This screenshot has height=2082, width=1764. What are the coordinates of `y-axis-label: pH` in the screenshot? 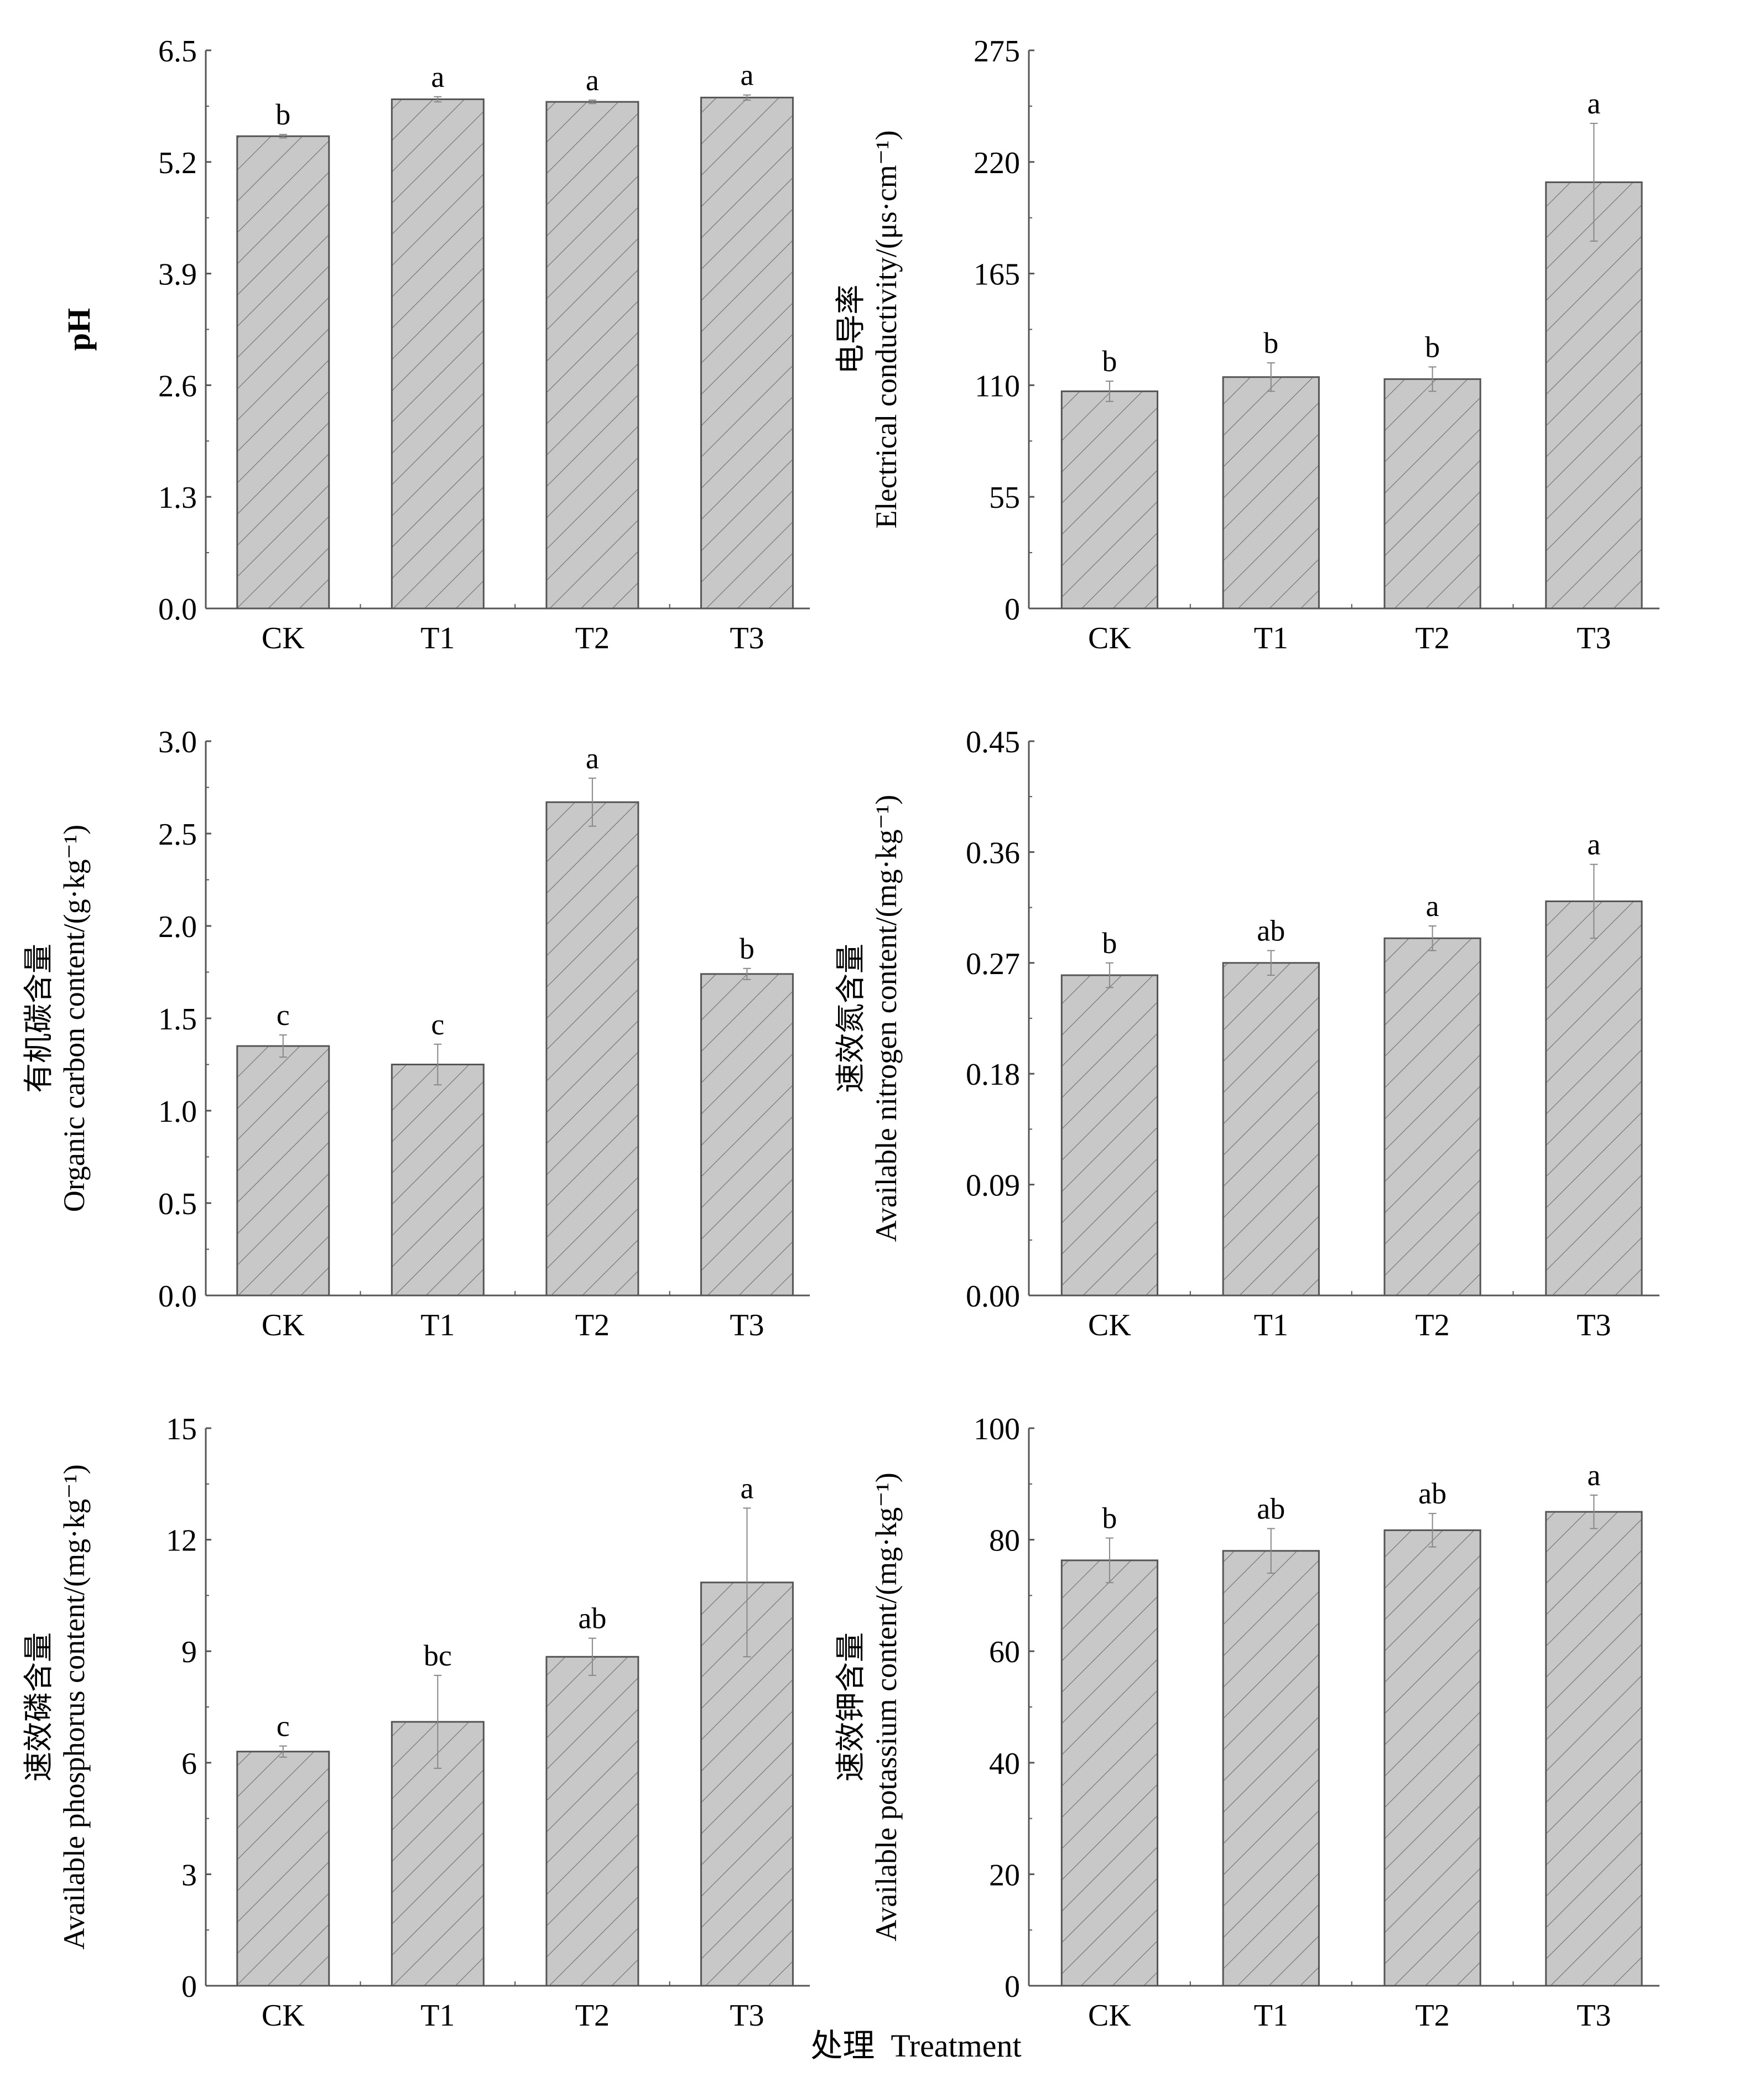 It's located at (79, 329).